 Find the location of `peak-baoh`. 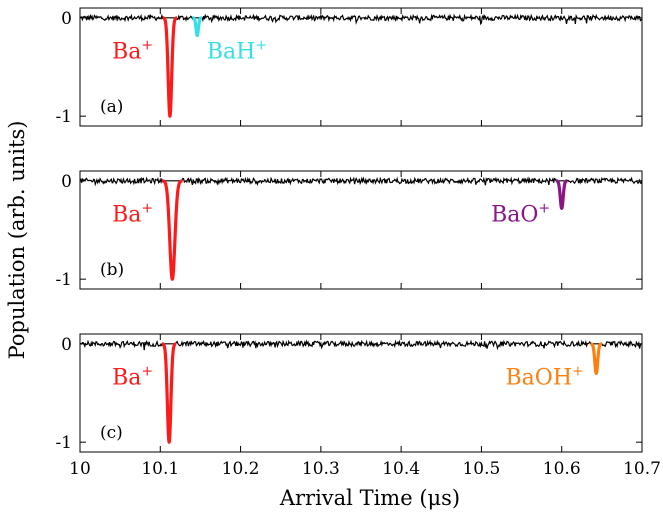

peak-baoh is located at coordinates (596, 358).